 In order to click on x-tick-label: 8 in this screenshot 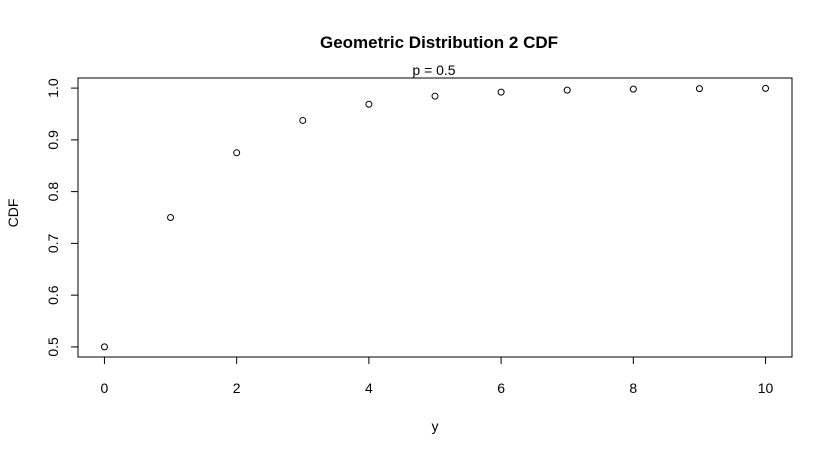, I will do `click(633, 388)`.